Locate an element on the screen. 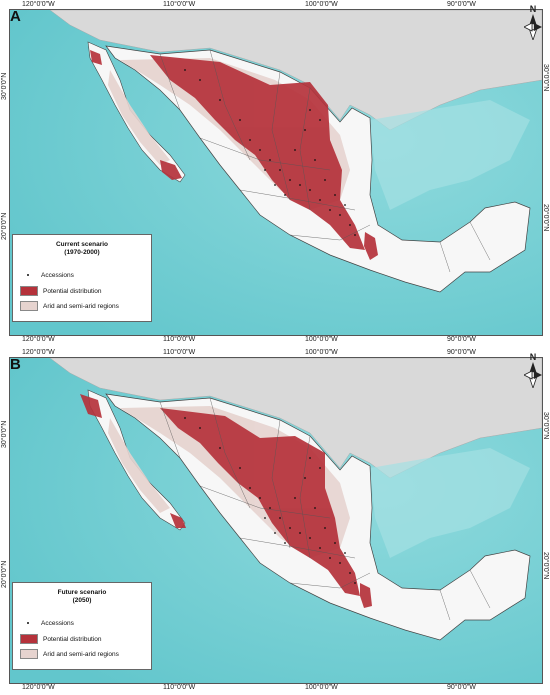 The image size is (550, 695). legend-title-line2: (2050) is located at coordinates (82, 600).